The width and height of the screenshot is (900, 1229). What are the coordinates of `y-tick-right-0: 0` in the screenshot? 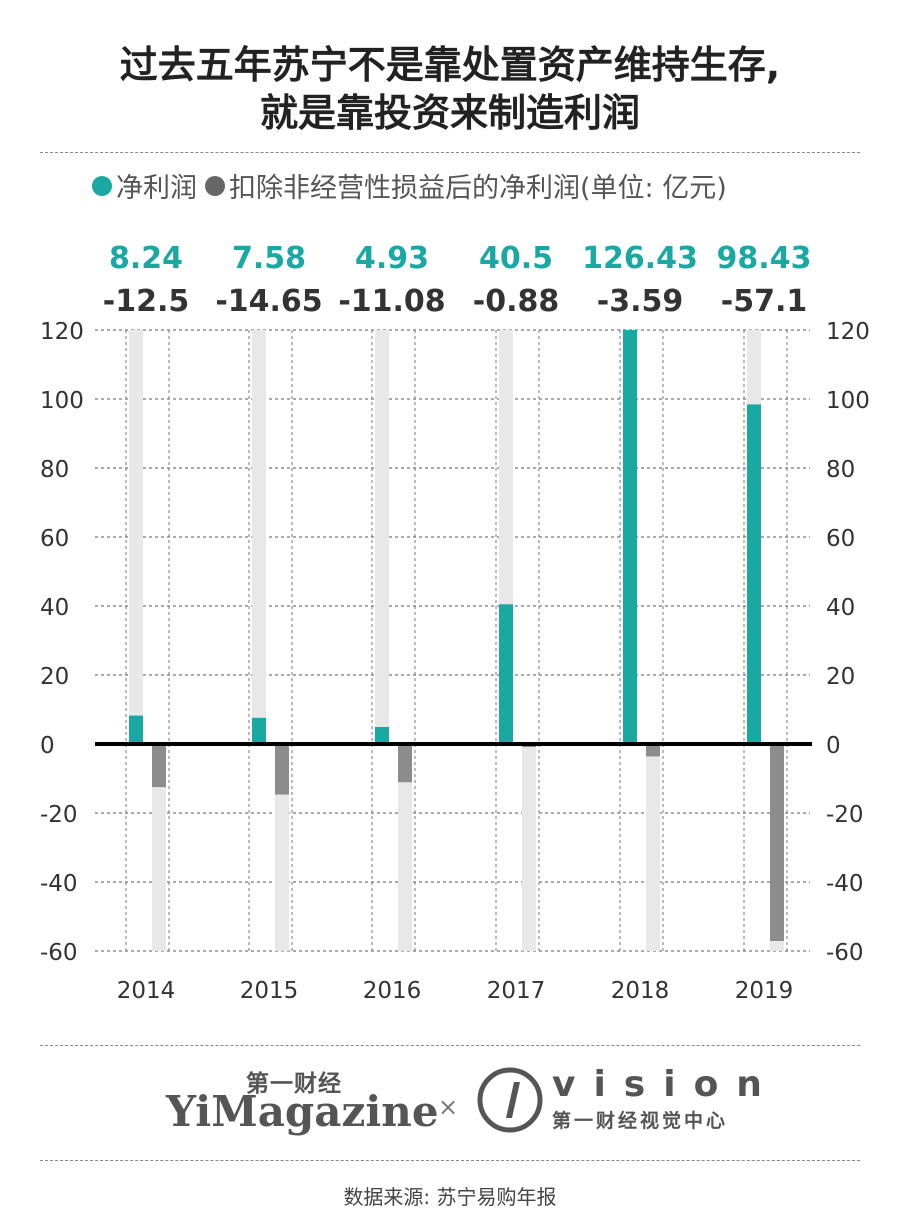 It's located at (833, 746).